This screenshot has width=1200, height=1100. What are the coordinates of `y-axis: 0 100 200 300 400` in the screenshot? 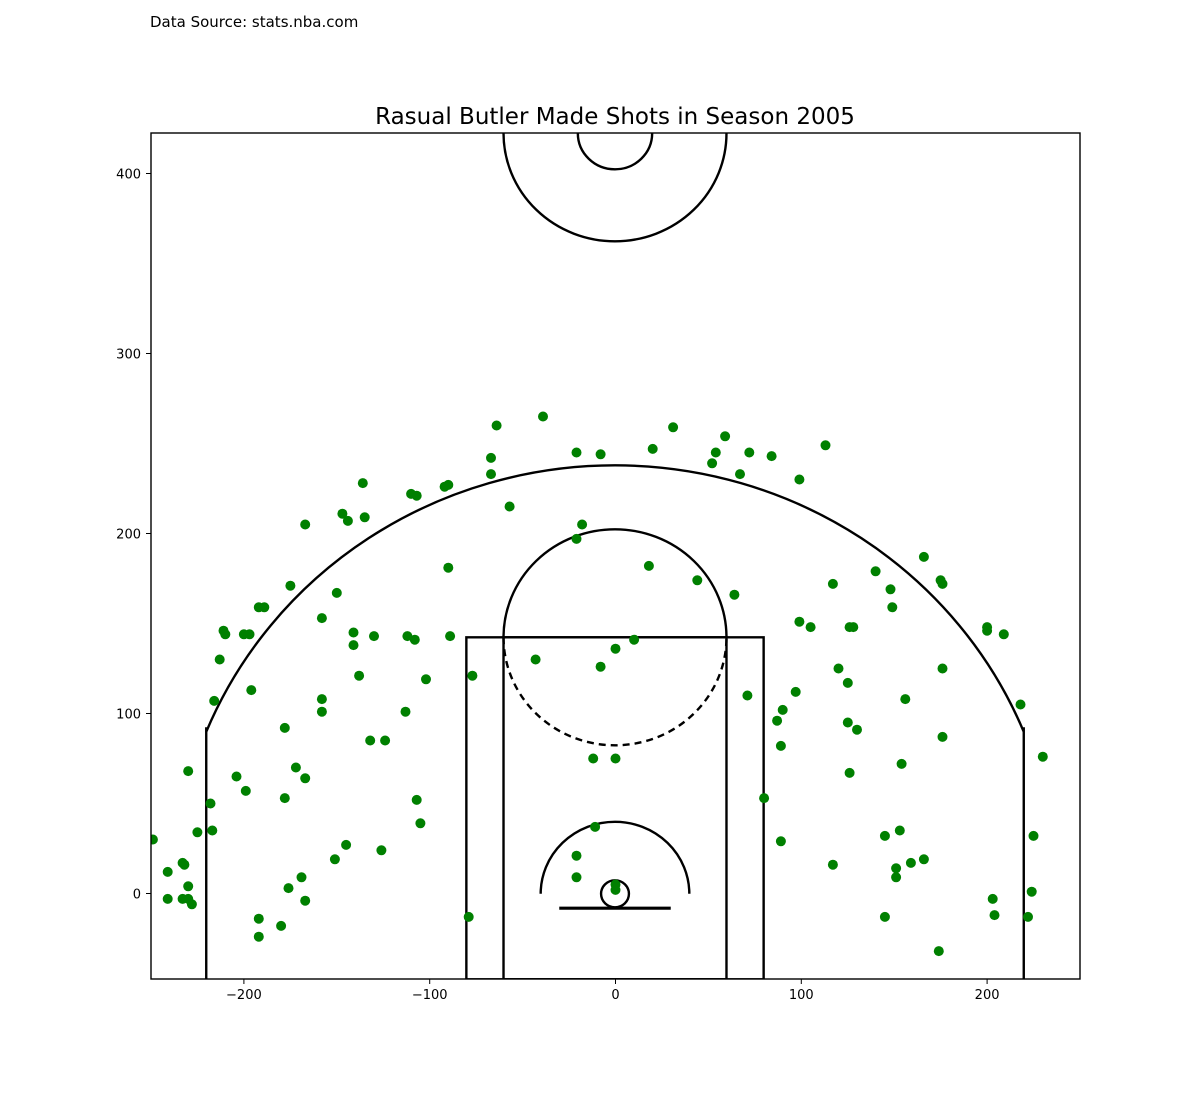 It's located at (133, 535).